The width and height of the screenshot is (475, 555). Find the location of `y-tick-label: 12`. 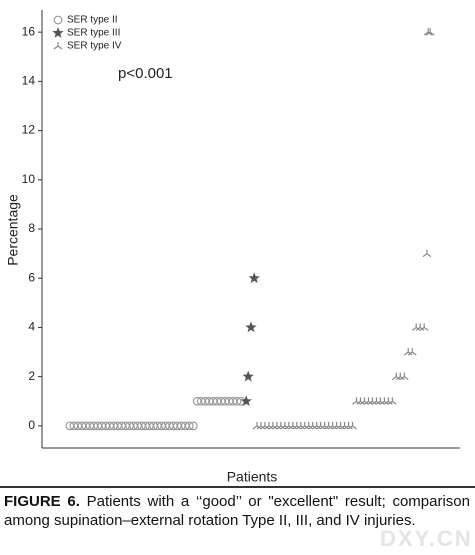

y-tick-label: 12 is located at coordinates (29, 130).